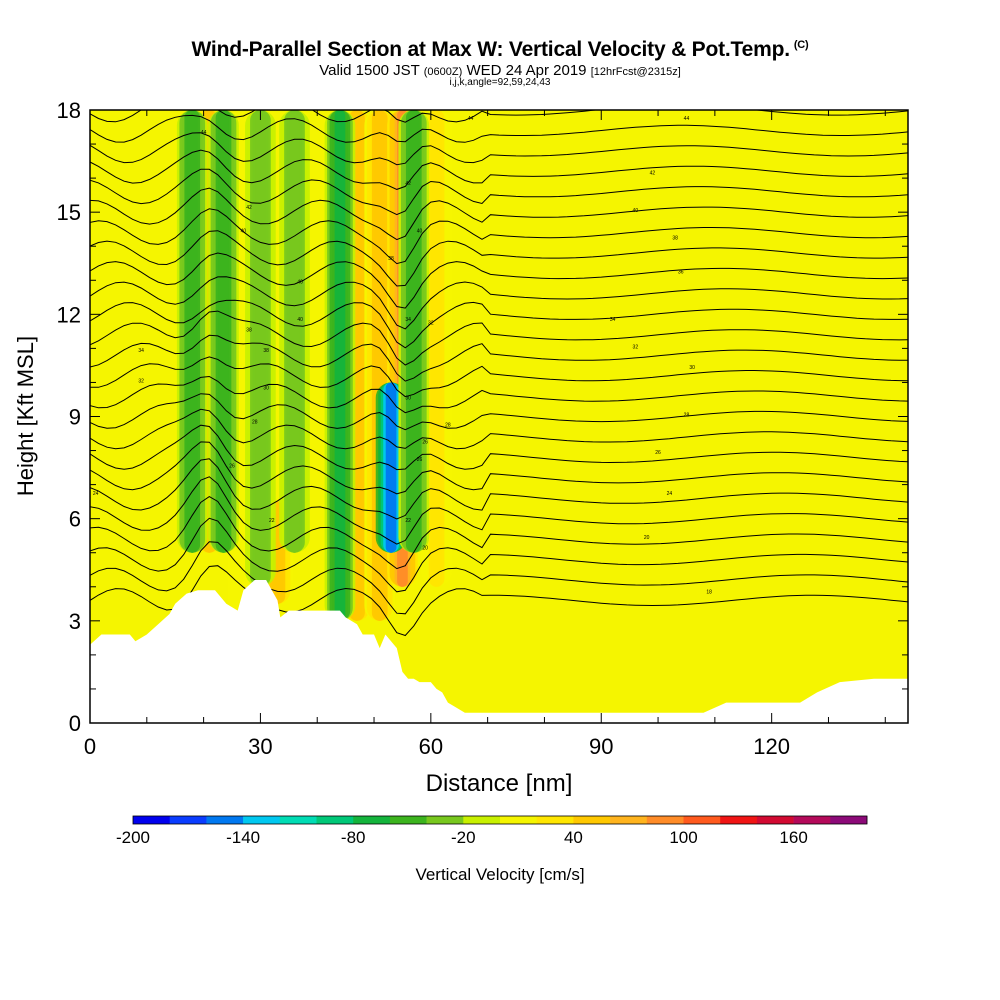 Image resolution: width=1000 pixels, height=1000 pixels. Describe the element at coordinates (443, 72) in the screenshot. I see `utc-time: (0600Z)` at that location.